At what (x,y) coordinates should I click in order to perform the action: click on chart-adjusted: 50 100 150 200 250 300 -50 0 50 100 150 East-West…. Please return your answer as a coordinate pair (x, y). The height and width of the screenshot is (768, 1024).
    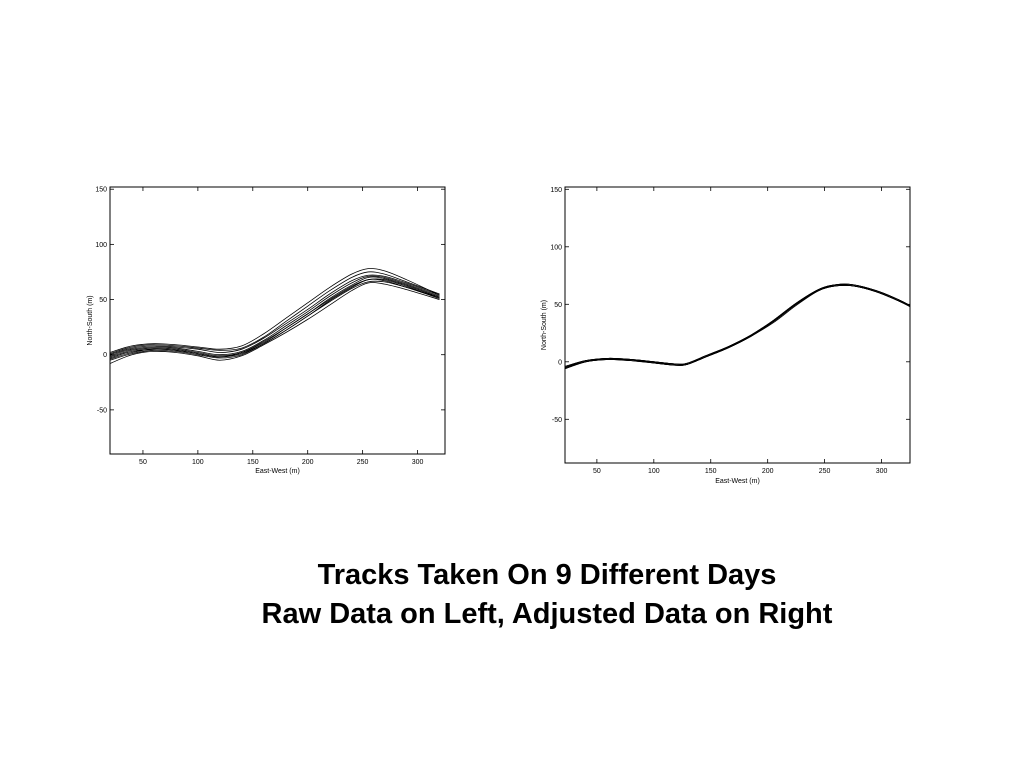
    Looking at the image, I should click on (726, 335).